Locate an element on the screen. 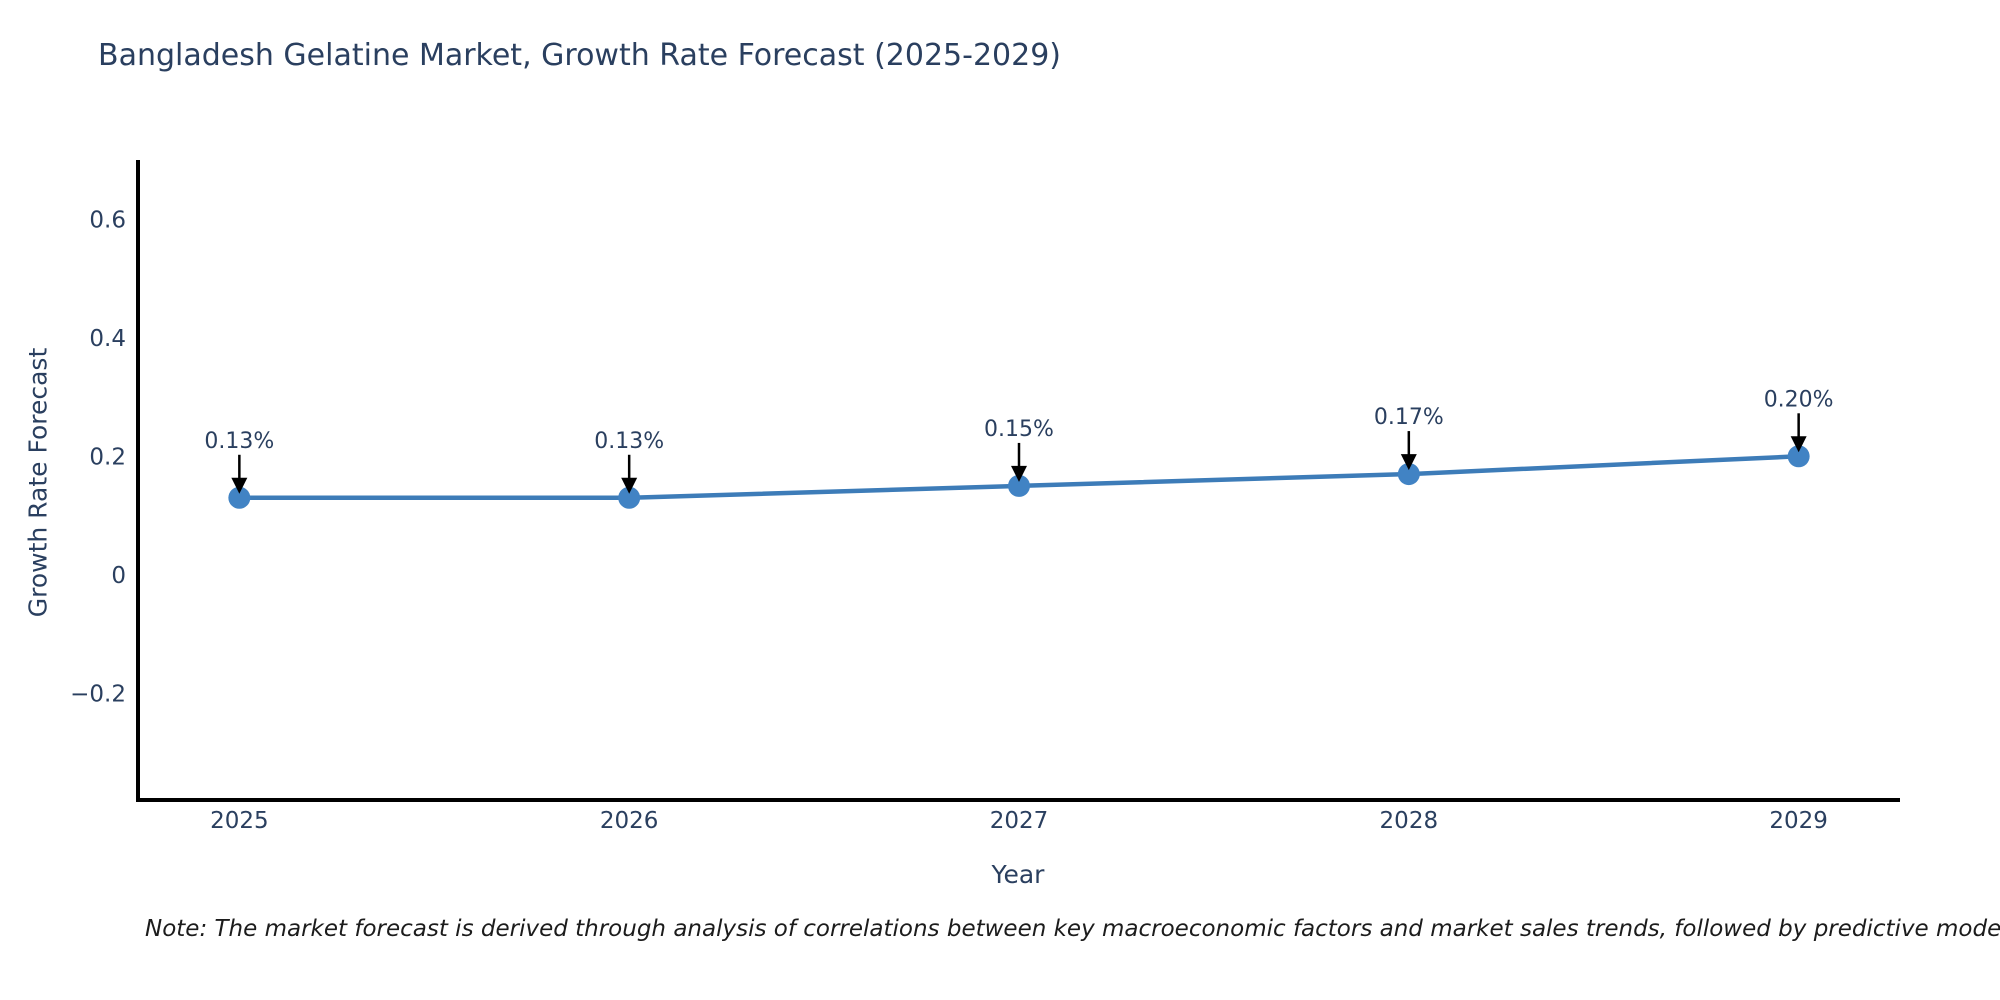  y-tick-label: 0 is located at coordinates (118, 576).